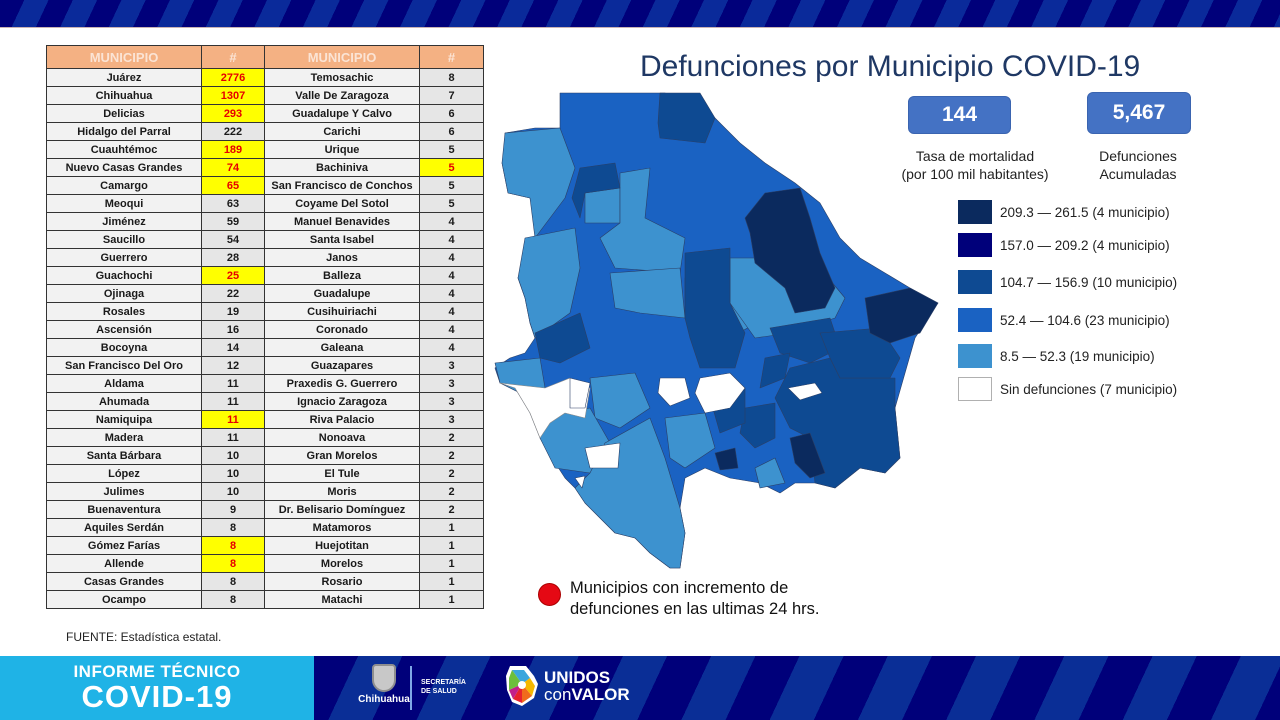 Image resolution: width=1280 pixels, height=720 pixels. I want to click on table-row: Bocoyna 14 Galeana 4, so click(265, 347).